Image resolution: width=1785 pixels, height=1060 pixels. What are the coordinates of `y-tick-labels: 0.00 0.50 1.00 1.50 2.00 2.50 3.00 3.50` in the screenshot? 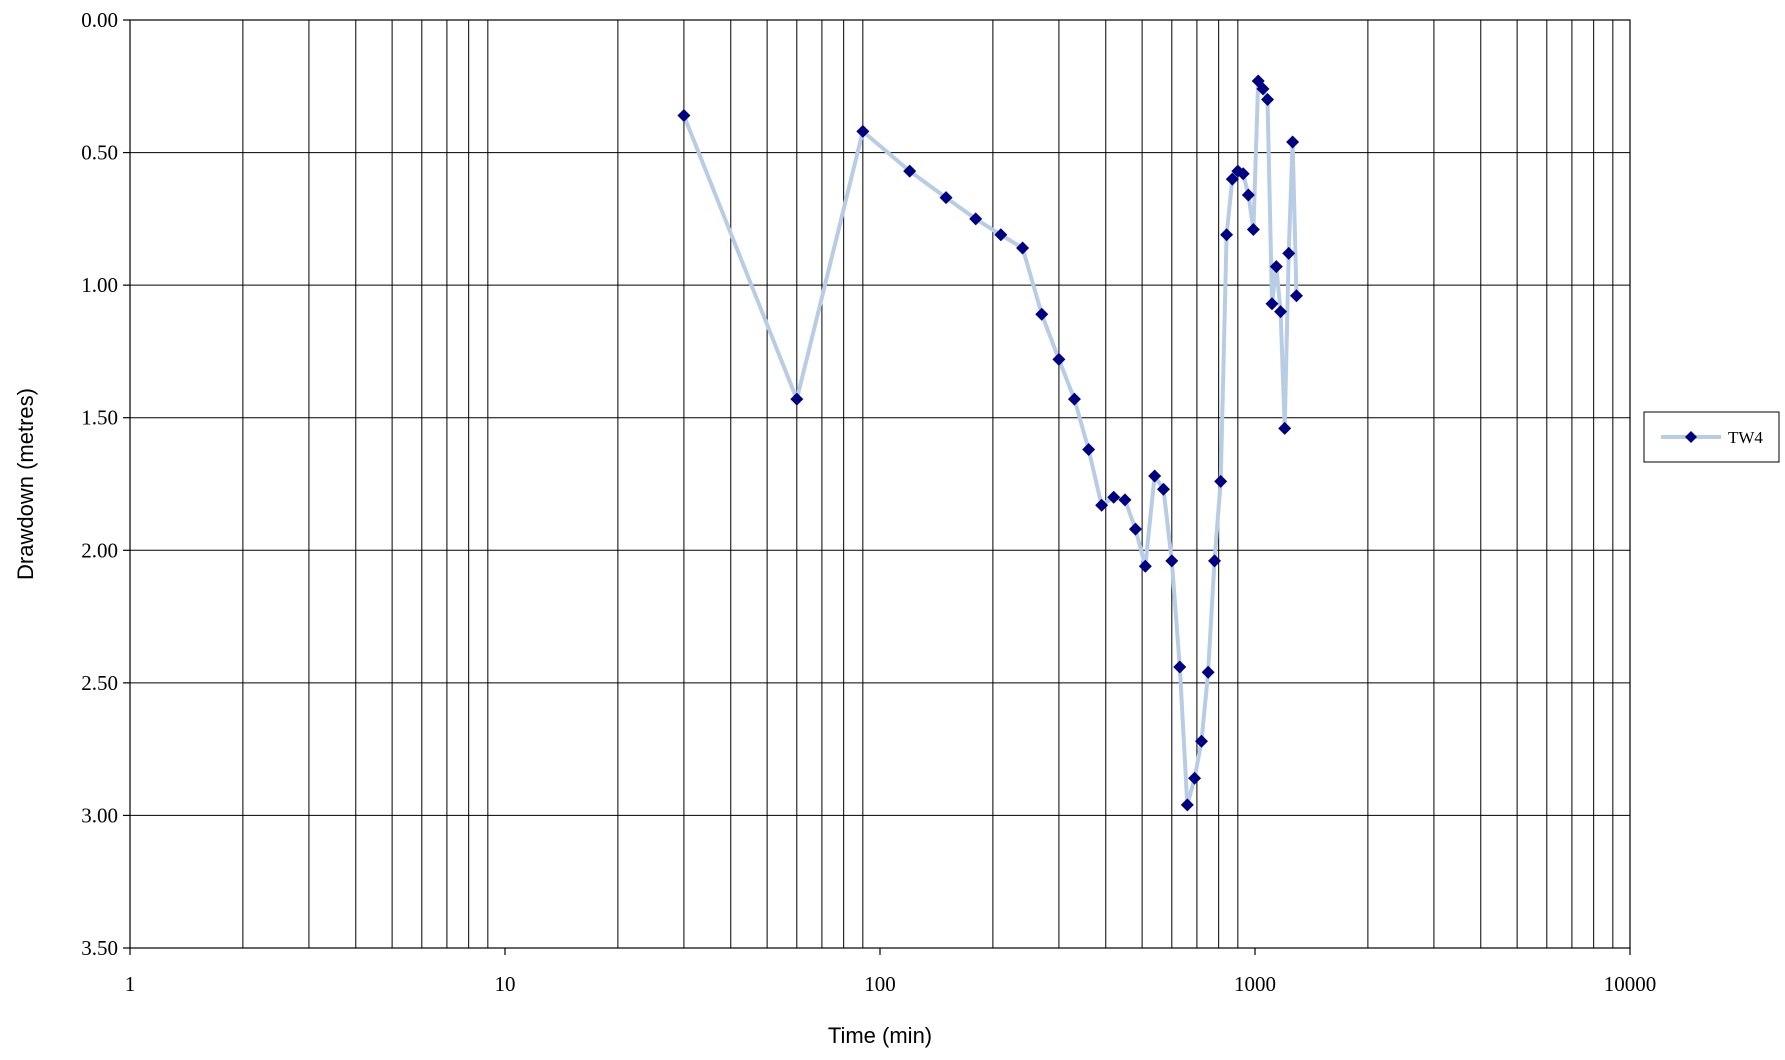 It's located at (105, 484).